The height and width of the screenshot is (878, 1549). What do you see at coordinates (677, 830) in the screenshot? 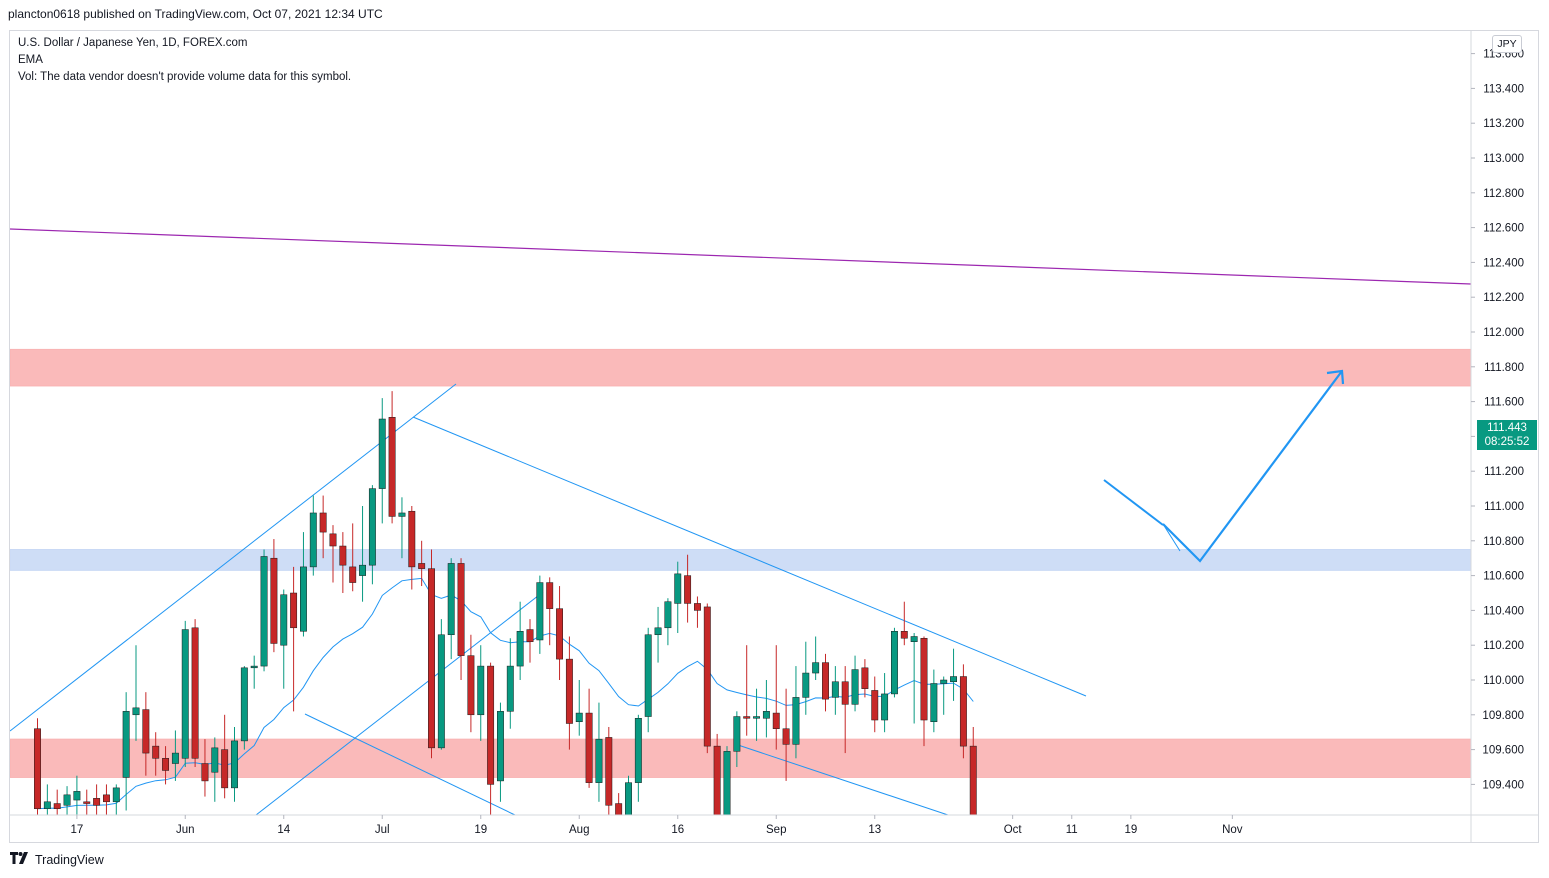
I see `x-tick-label: 16` at bounding box center [677, 830].